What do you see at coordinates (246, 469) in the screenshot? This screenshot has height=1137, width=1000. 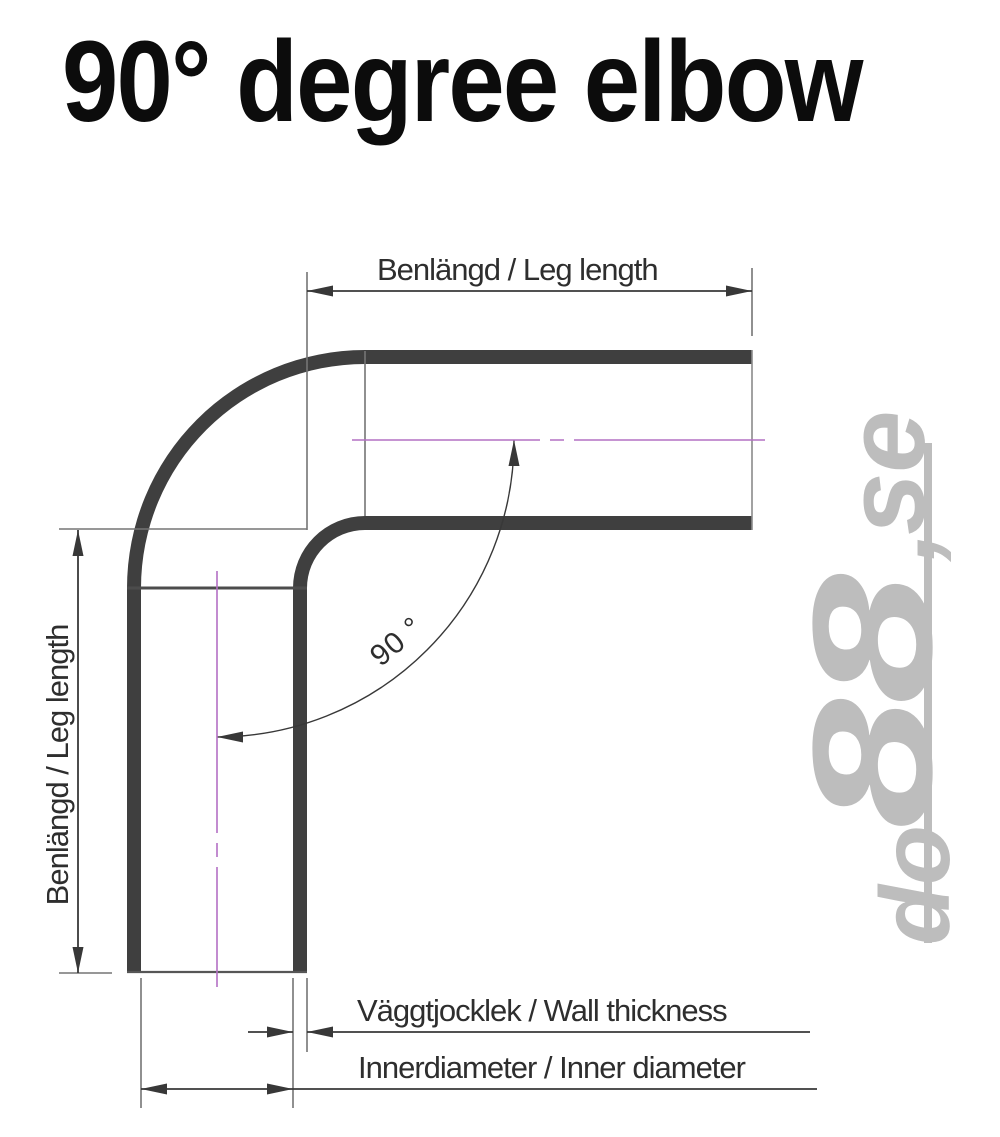 I see `tube-outer-bend` at bounding box center [246, 469].